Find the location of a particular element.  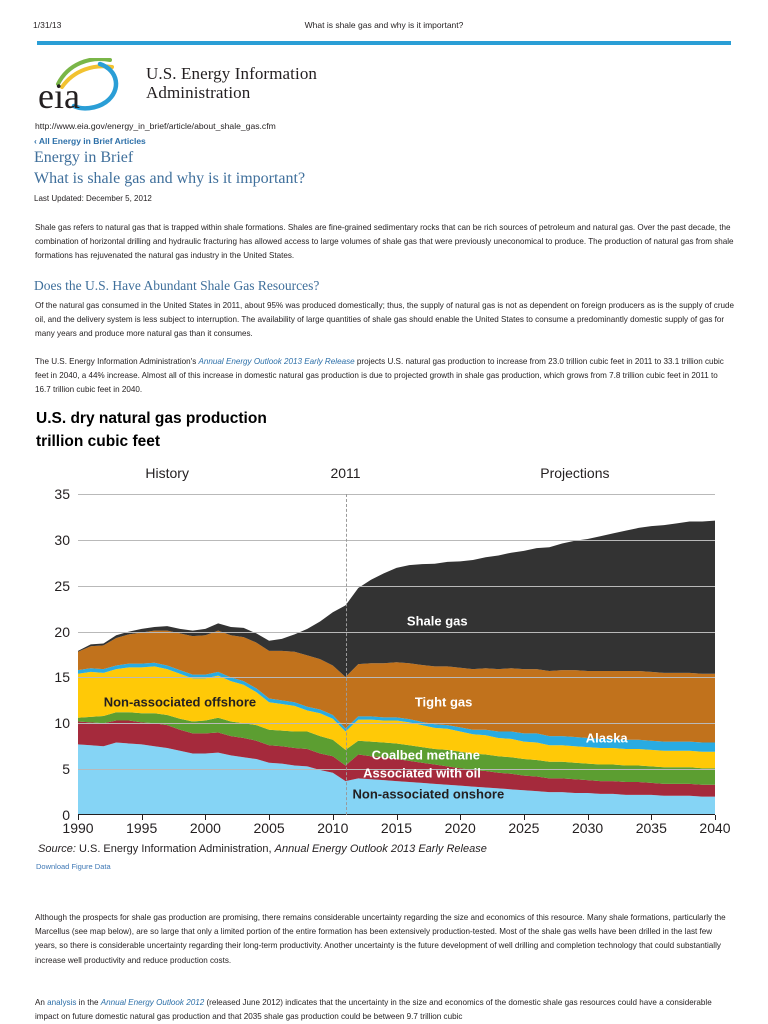

aeo-2012-link: Annual Energy Outlook 2012 is located at coordinates (152, 1002).